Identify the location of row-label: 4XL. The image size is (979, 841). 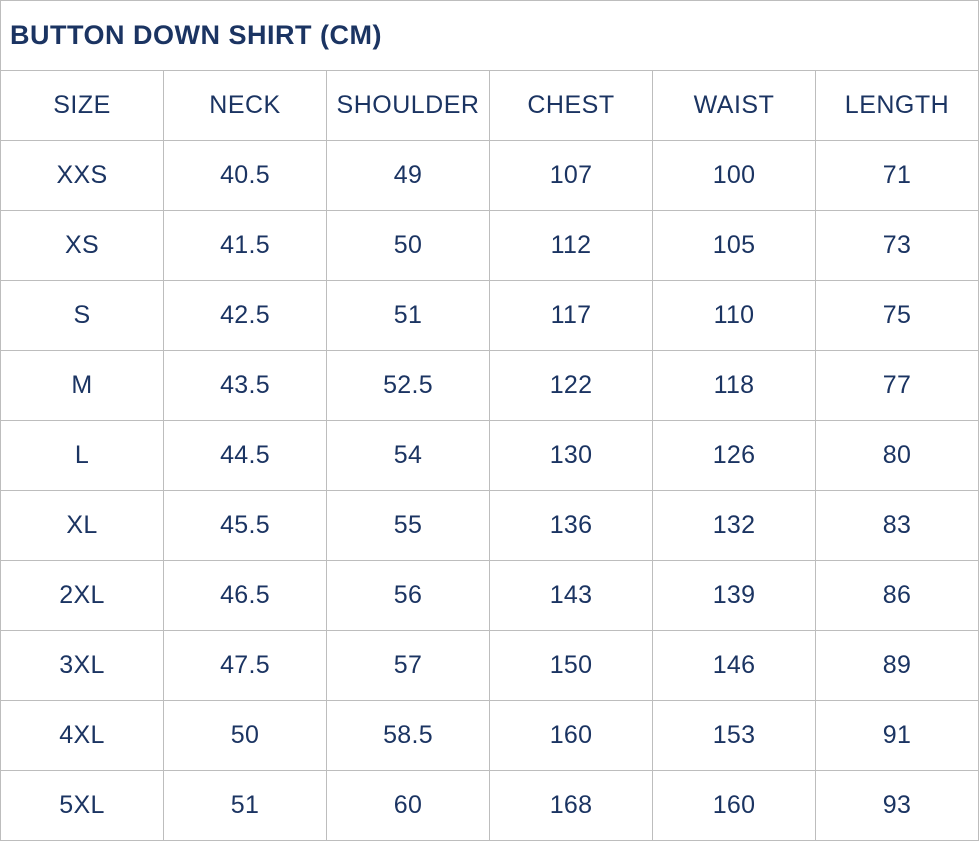
(82, 735).